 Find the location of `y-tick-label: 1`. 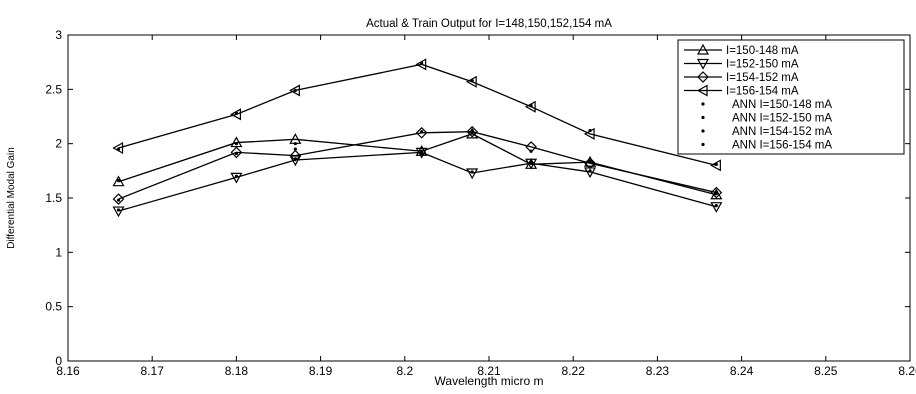

y-tick-label: 1 is located at coordinates (58, 252).